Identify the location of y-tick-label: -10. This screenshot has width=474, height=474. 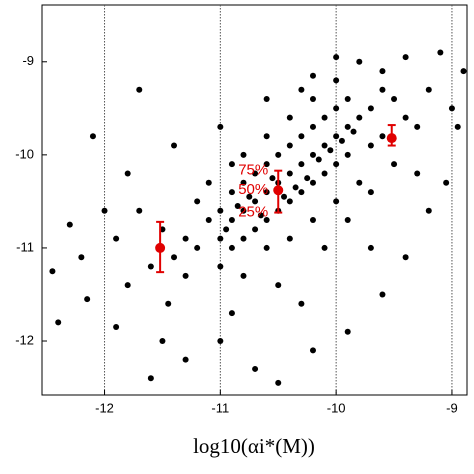
(24, 153).